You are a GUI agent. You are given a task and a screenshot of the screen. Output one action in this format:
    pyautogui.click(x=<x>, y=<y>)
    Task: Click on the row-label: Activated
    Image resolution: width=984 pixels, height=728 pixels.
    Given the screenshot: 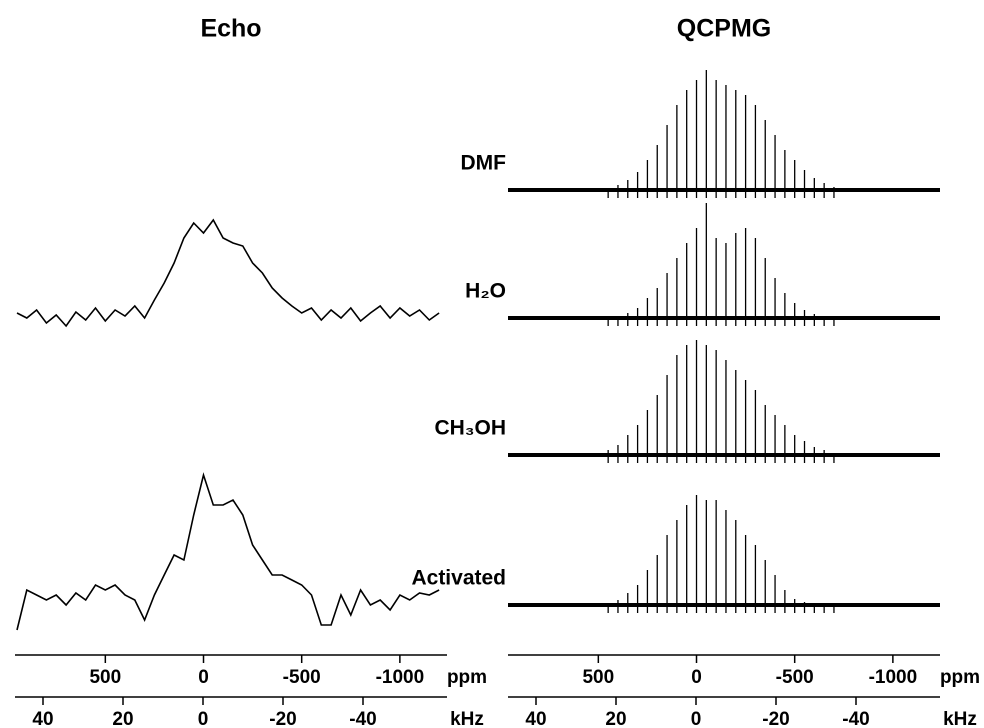 What is the action you would take?
    pyautogui.click(x=458, y=578)
    